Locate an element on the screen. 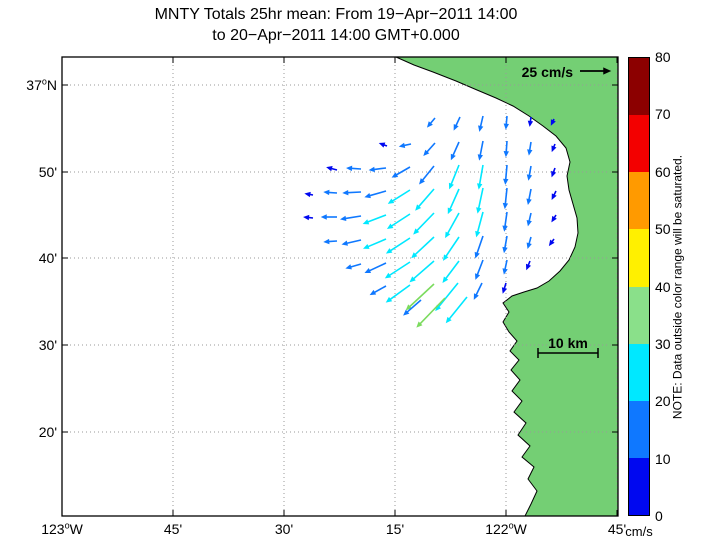  reference-arrow-label: 25 cm/s is located at coordinates (547, 72).